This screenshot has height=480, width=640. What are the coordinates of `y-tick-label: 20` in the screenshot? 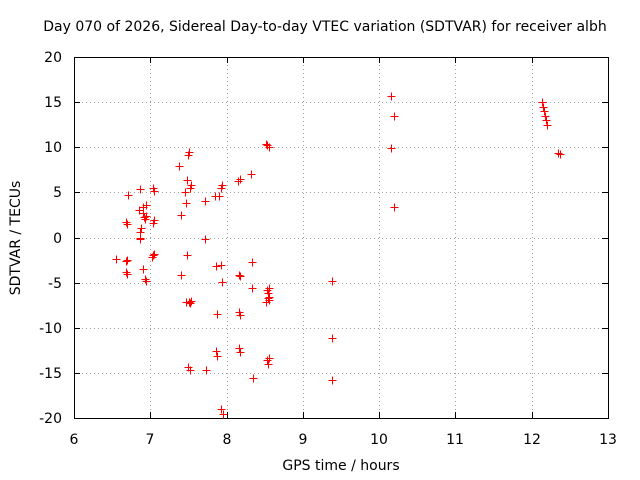 It's located at (53, 58).